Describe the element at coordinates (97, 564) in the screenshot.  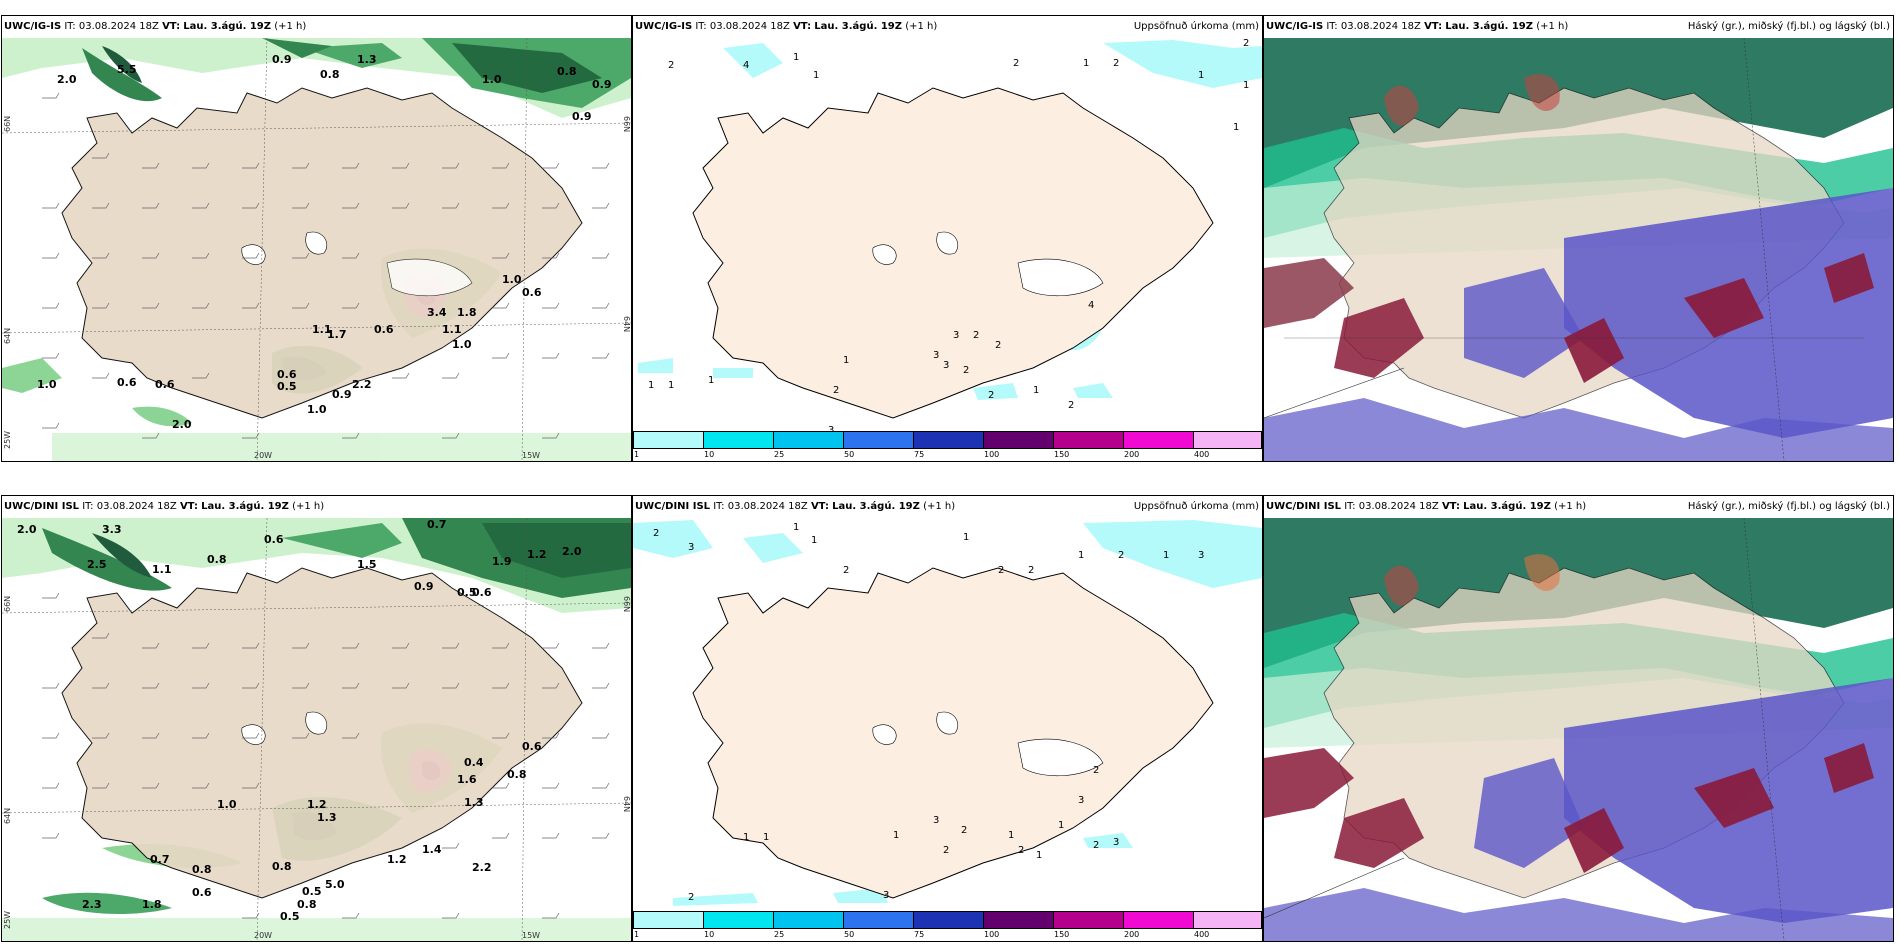
I see `rate-label: 2.5` at that location.